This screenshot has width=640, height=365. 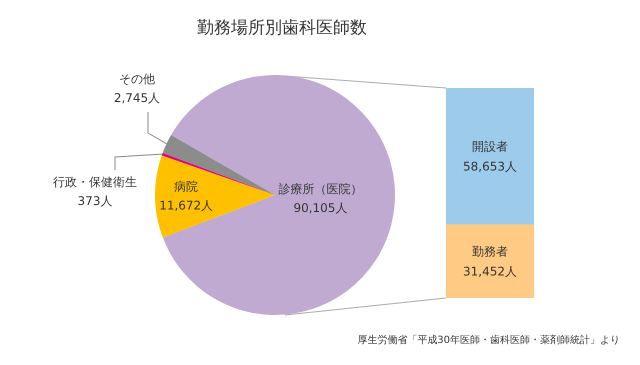 What do you see at coordinates (490, 146) in the screenshot?
I see `series-label: 開設者` at bounding box center [490, 146].